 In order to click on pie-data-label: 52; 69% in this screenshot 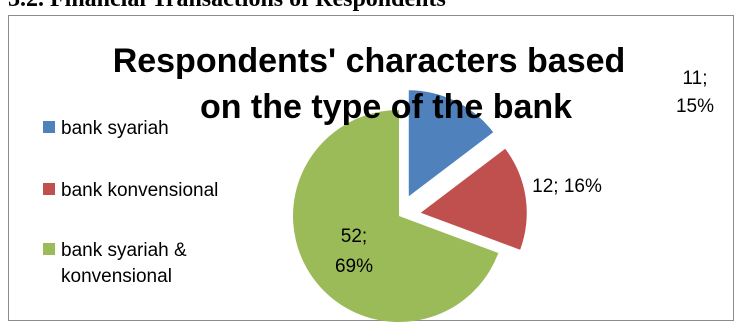, I will do `click(354, 251)`.